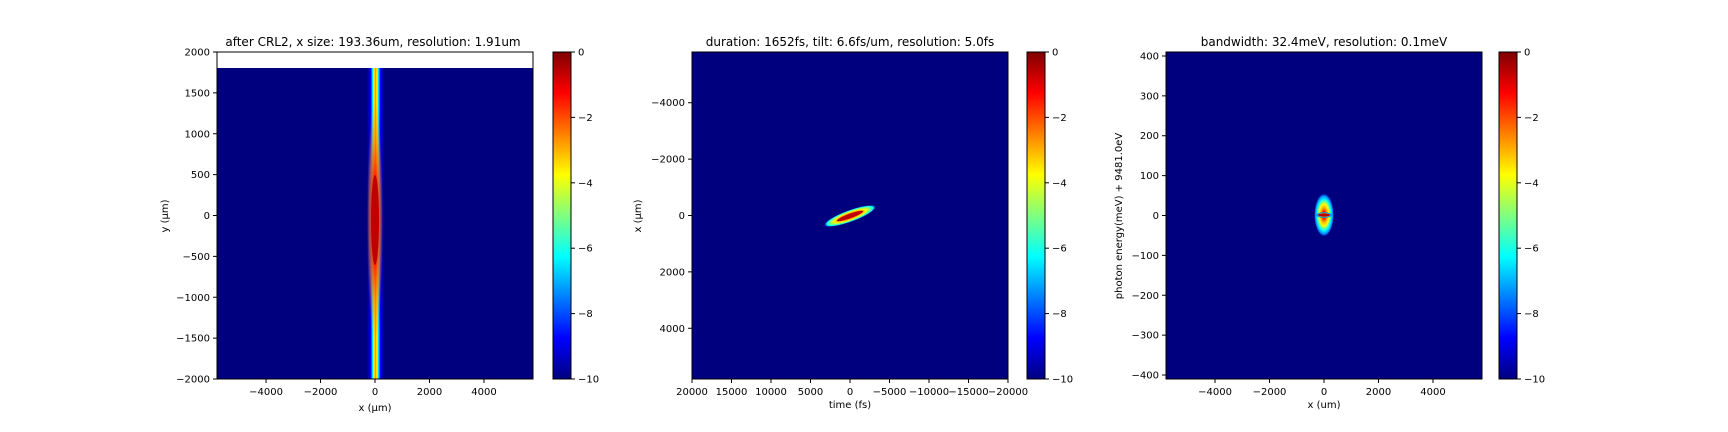 This screenshot has height=432, width=1728. I want to click on panel-3-spot-core, so click(1324, 215).